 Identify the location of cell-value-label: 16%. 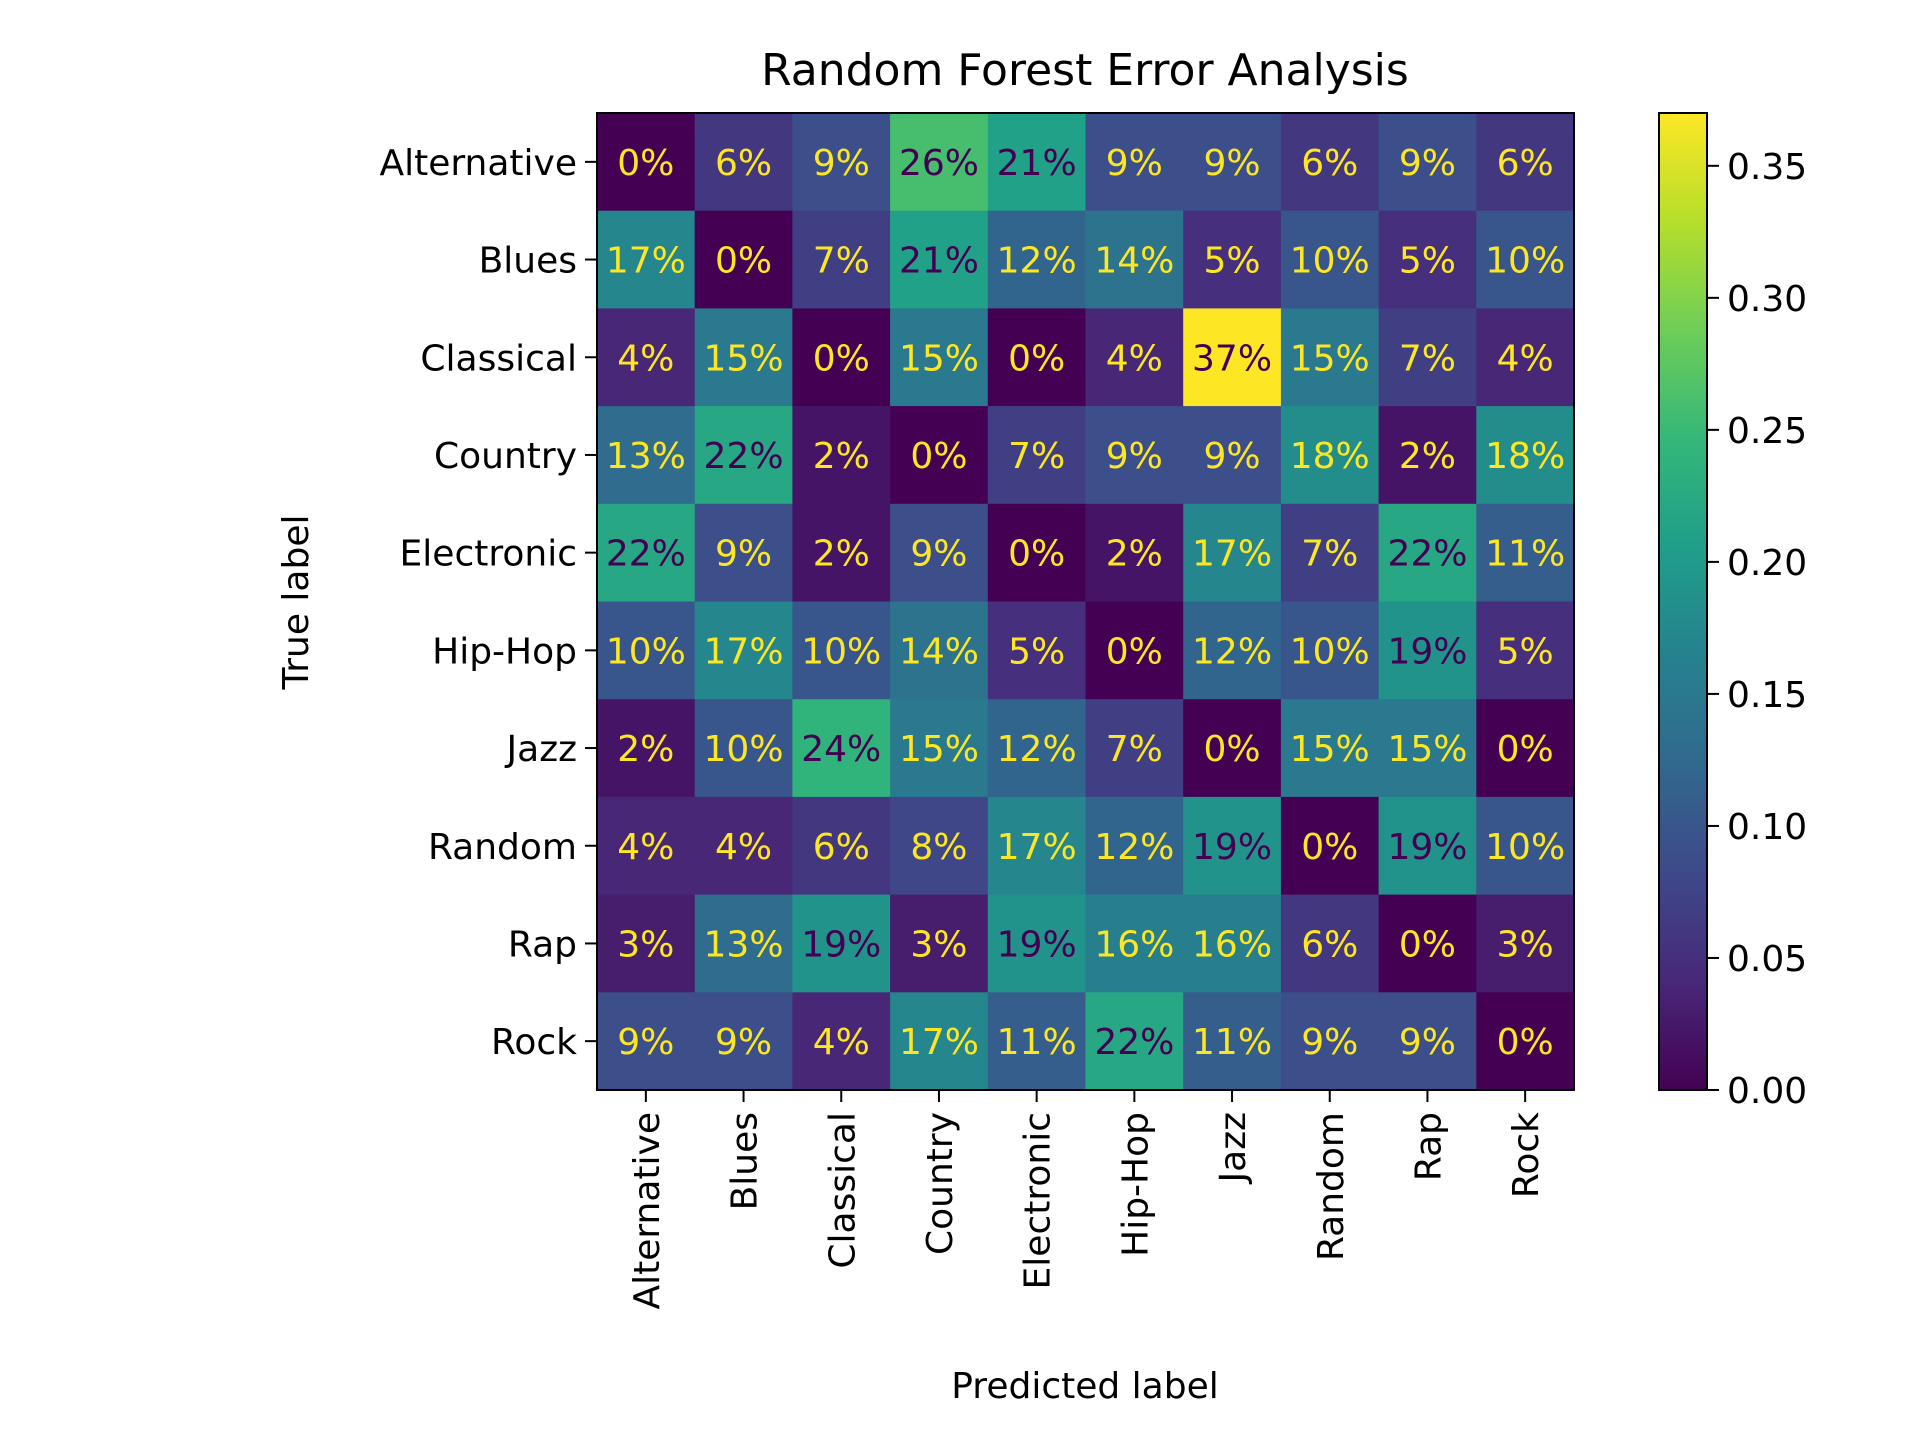
(1232, 944).